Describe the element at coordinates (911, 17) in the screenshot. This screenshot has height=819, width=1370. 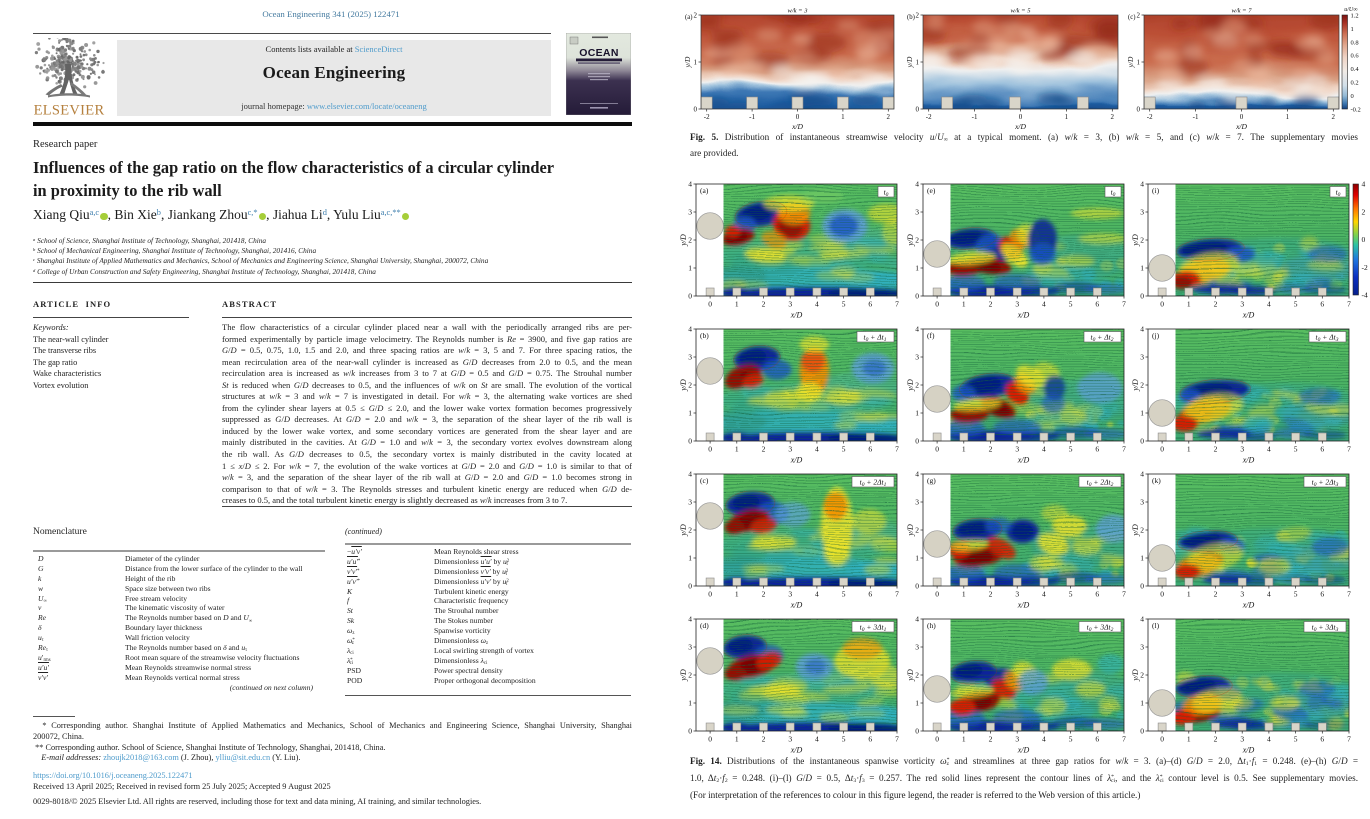
I see `svg-text: (b)` at that location.